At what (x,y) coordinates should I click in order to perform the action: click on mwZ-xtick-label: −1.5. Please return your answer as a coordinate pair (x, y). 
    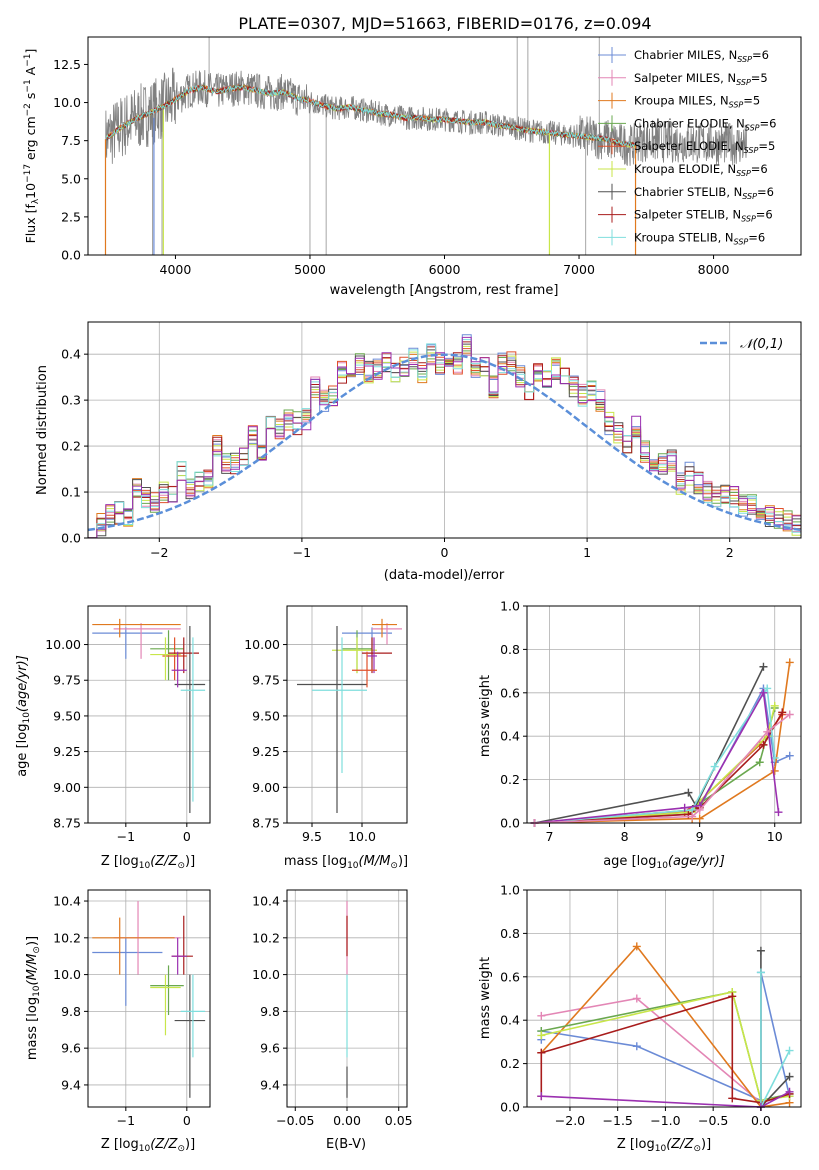
    Looking at the image, I should click on (618, 1120).